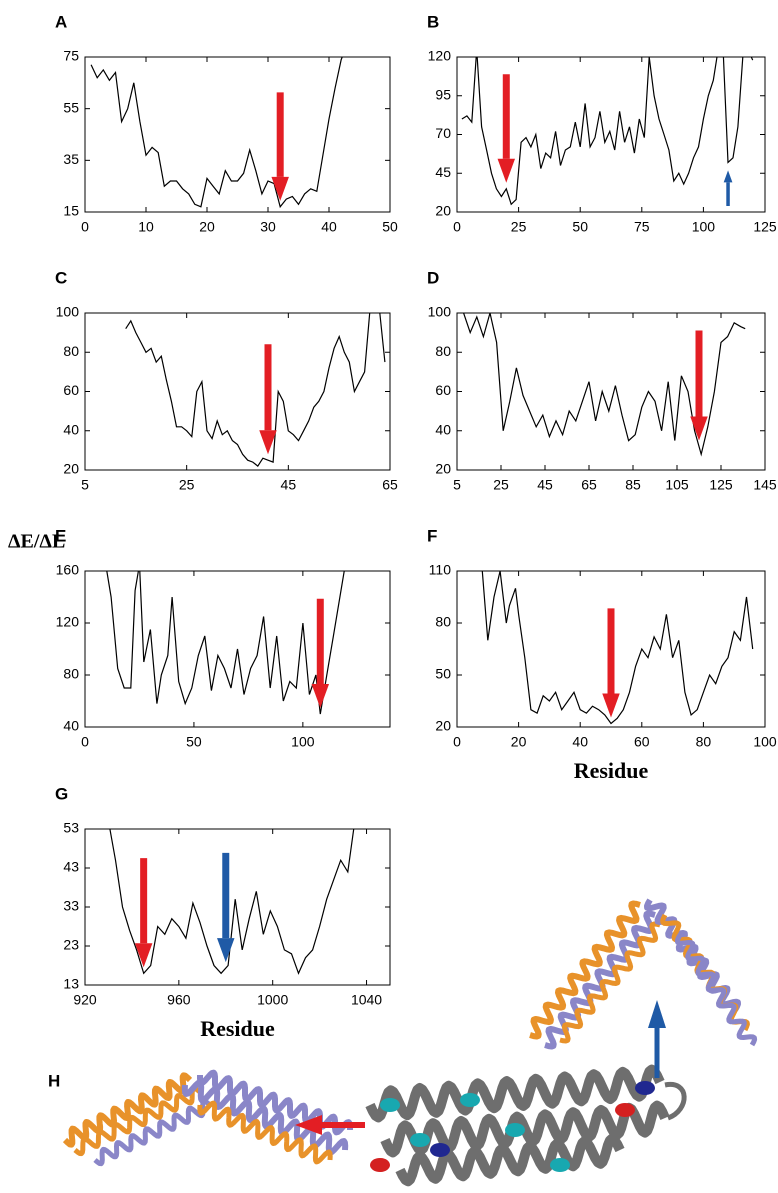  Describe the element at coordinates (268, 227) in the screenshot. I see `x-tick-label: 30` at that location.